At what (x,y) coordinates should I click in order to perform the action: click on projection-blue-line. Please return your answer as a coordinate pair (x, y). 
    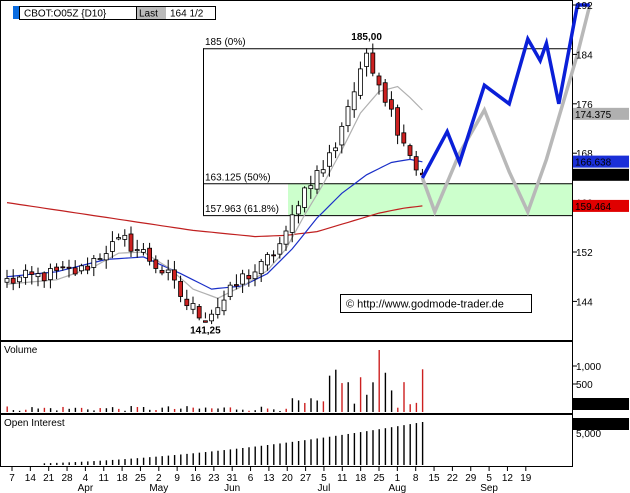
    Looking at the image, I should click on (505, 91).